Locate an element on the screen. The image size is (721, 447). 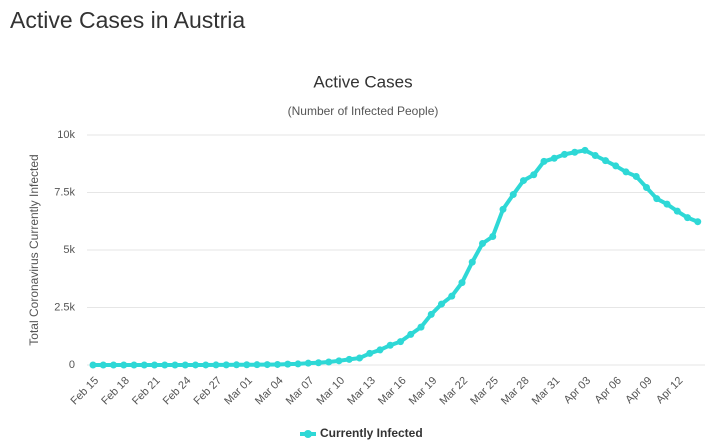
x-tick-label: Feb 27 is located at coordinates (207, 391).